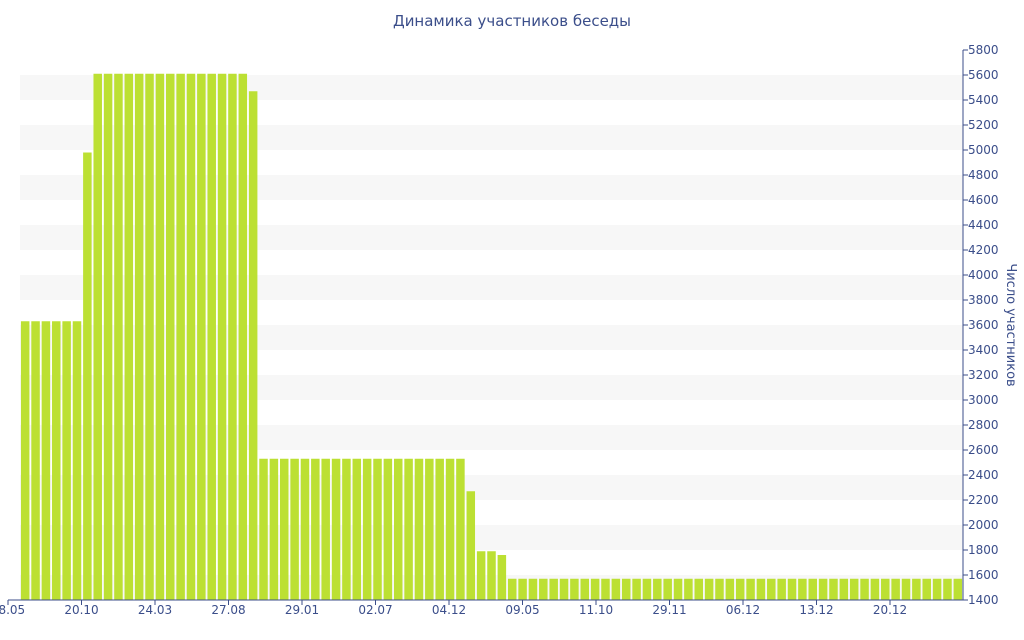 The height and width of the screenshot is (640, 1024). What do you see at coordinates (596, 610) in the screenshot?
I see `x-tick-label: 11.10` at bounding box center [596, 610].